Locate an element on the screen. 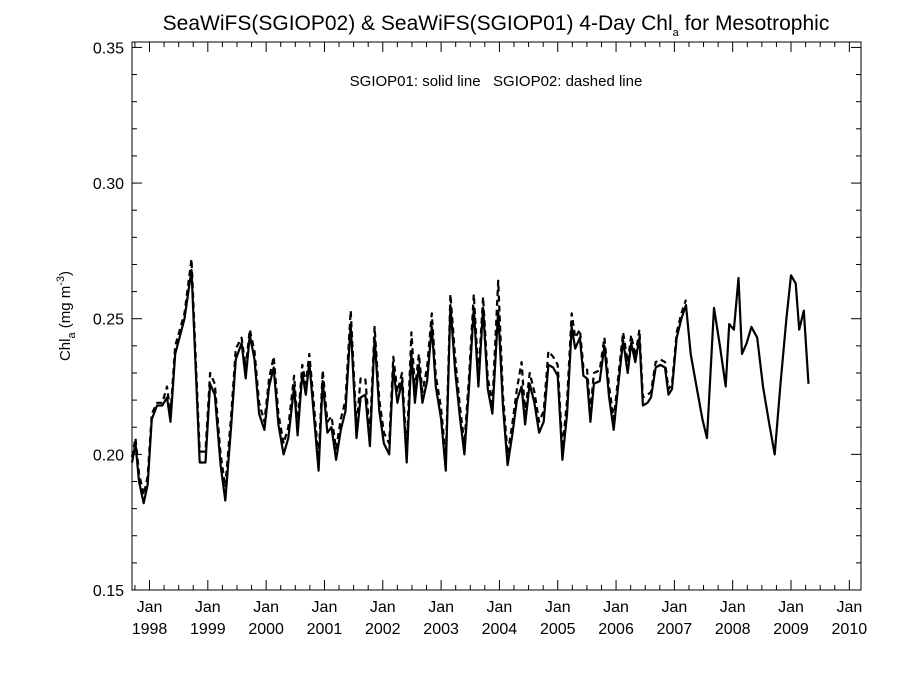 The height and width of the screenshot is (675, 900). y-tick-label: 0.35 is located at coordinates (108, 48).